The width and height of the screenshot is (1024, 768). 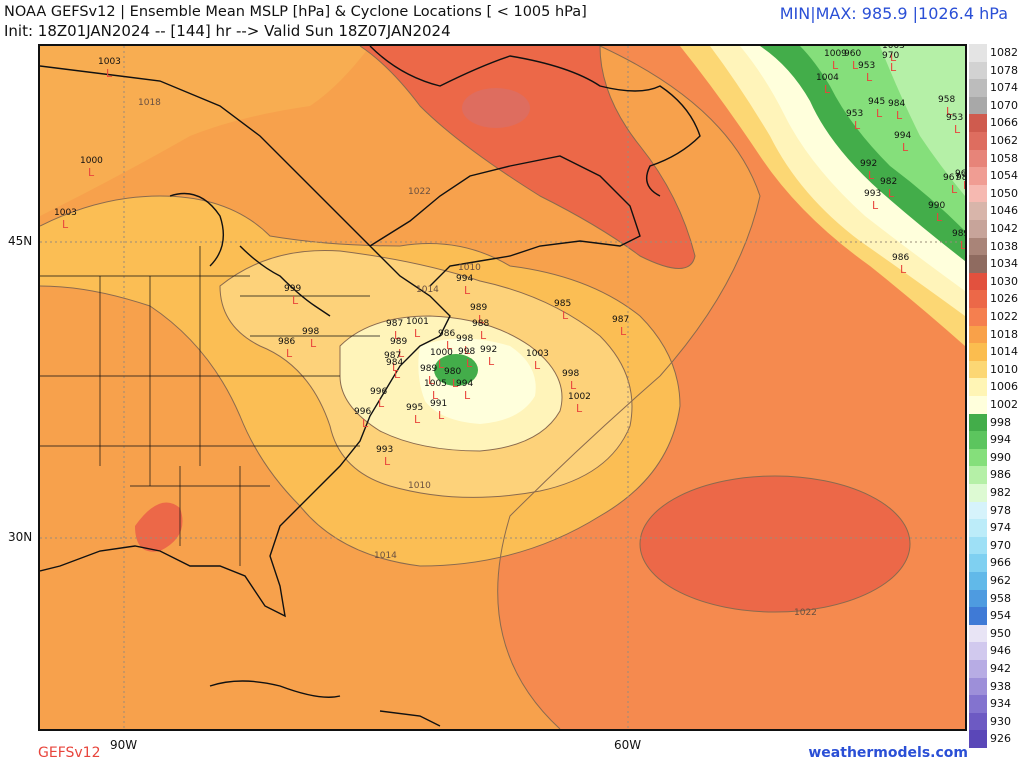 What do you see at coordinates (996, 493) in the screenshot?
I see `colorbar-level: 982` at bounding box center [996, 493].